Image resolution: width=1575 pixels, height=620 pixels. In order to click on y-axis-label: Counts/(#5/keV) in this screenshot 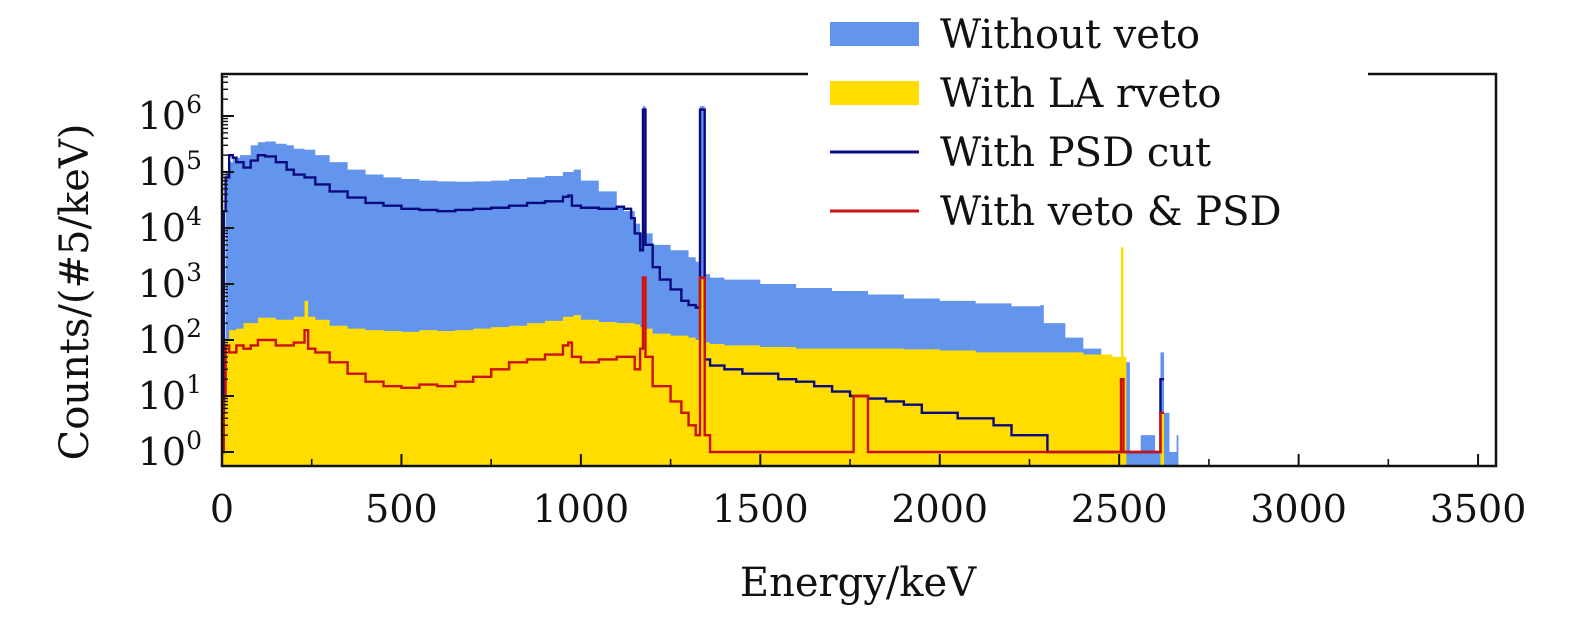, I will do `click(75, 292)`.